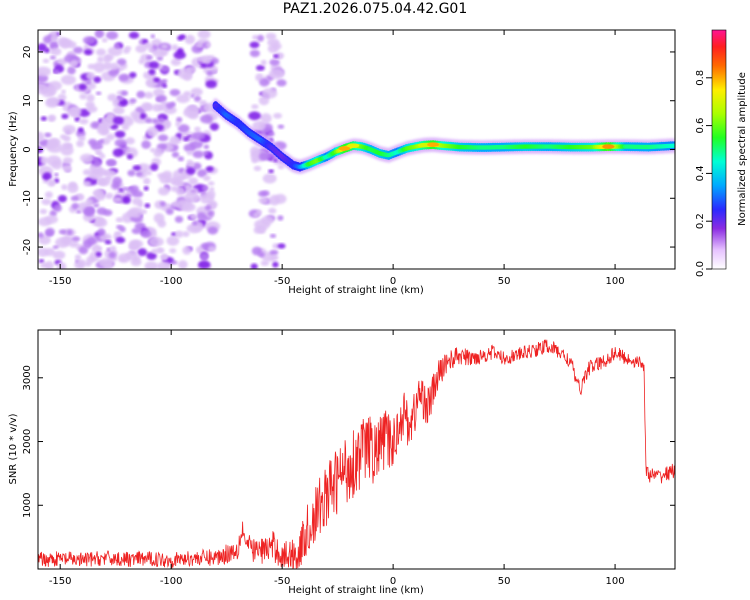 The height and width of the screenshot is (600, 750). Describe the element at coordinates (27, 100) in the screenshot. I see `y-tick-label: 10` at that location.